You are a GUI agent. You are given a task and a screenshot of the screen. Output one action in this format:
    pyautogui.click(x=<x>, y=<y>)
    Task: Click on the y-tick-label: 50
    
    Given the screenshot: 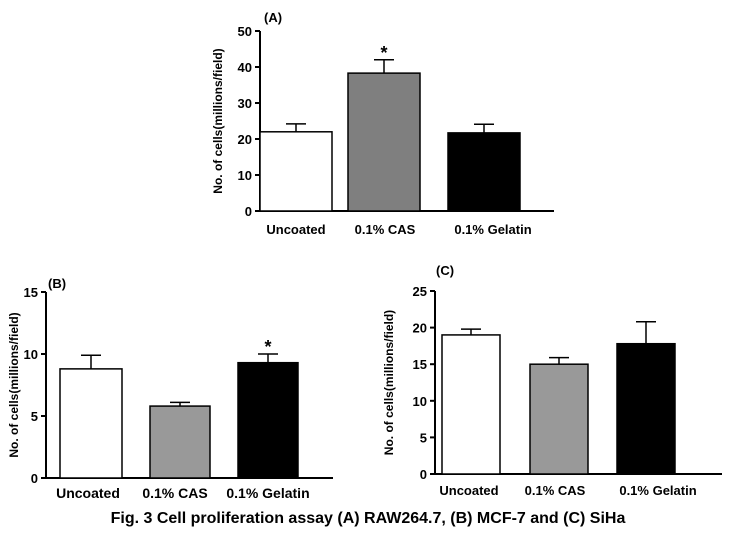 What is the action you would take?
    pyautogui.click(x=245, y=31)
    